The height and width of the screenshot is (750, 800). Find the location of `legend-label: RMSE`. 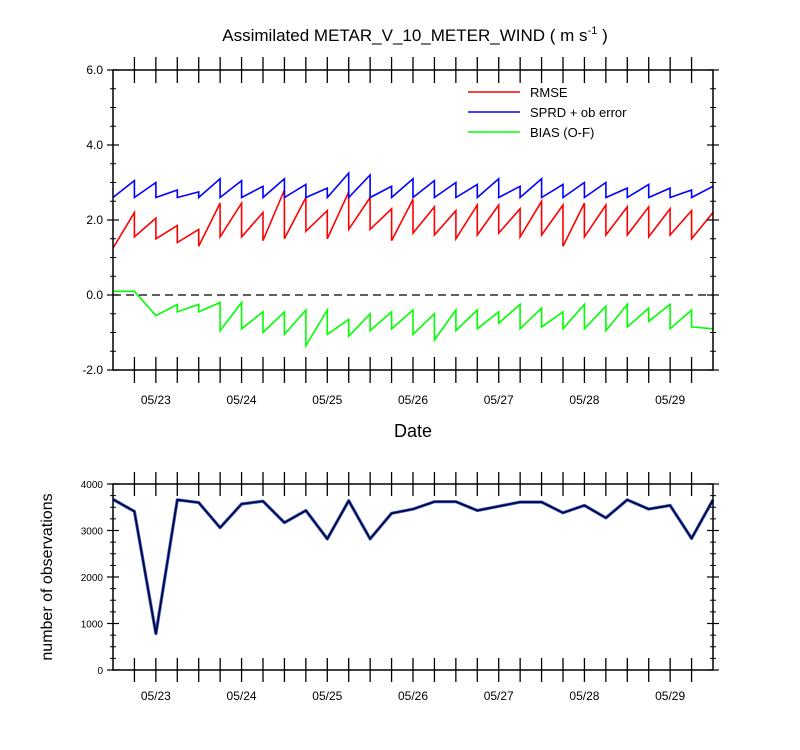

legend-label: RMSE is located at coordinates (549, 92).